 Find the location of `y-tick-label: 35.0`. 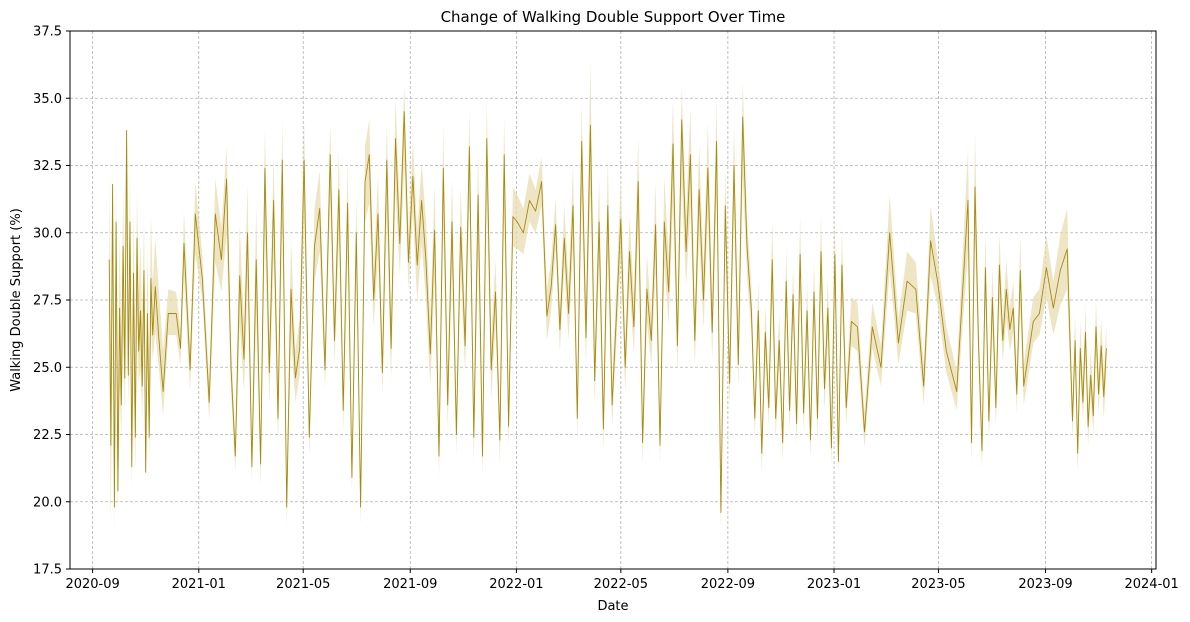

y-tick-label: 35.0 is located at coordinates (47, 99).